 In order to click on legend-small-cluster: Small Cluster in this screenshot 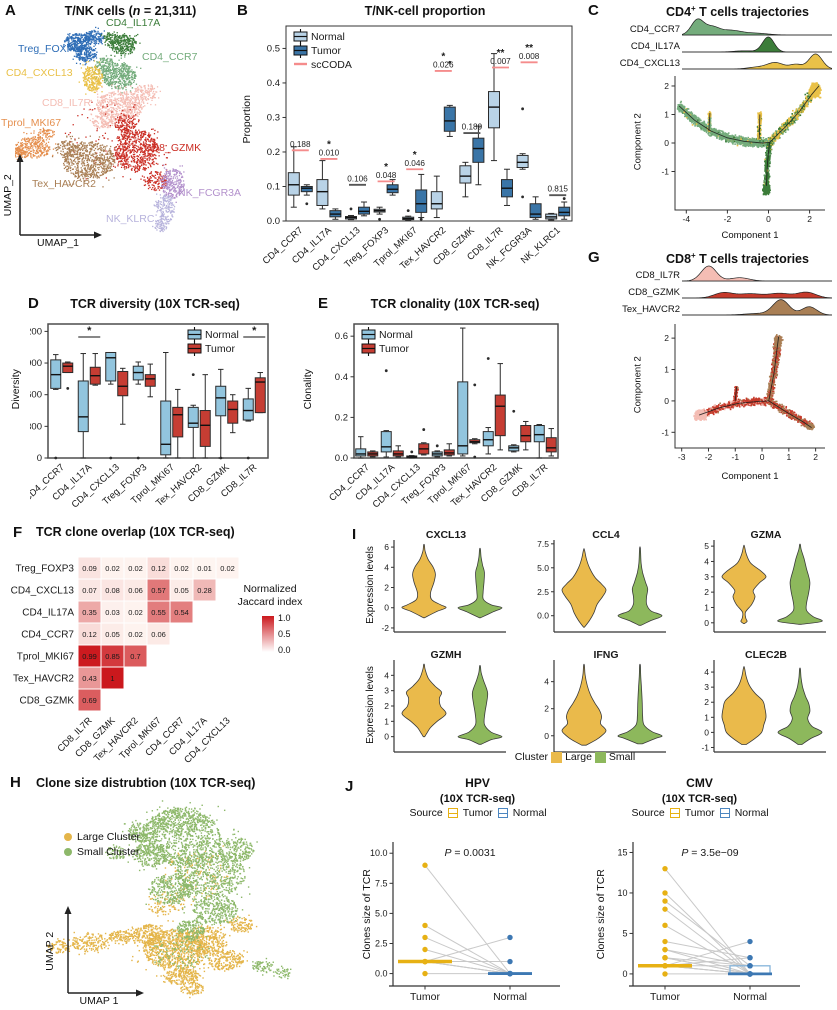, I will do `click(102, 852)`.